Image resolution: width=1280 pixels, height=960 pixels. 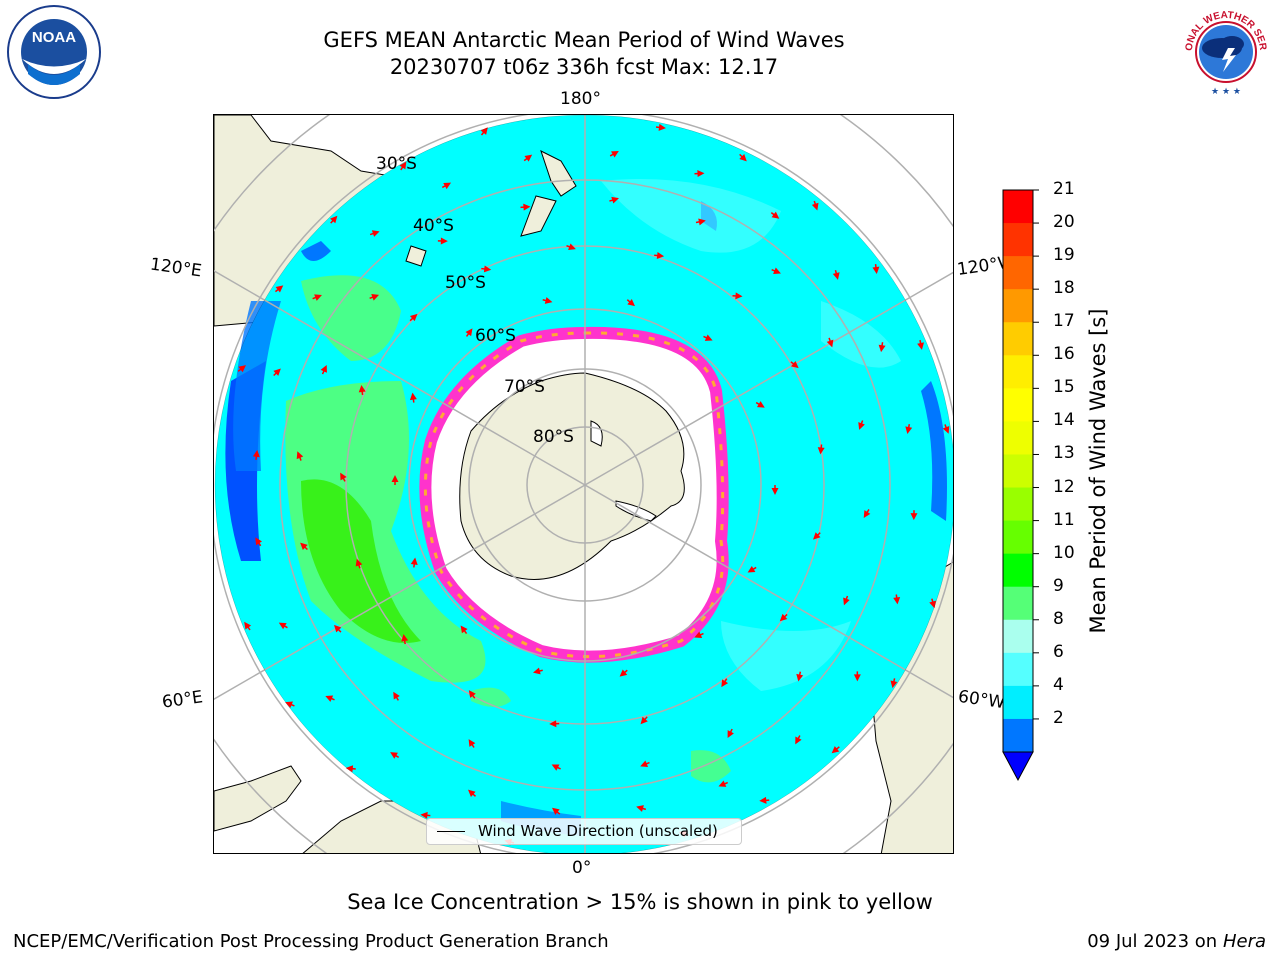 I want to click on lat-label-60s: 60°S, so click(x=495, y=336).